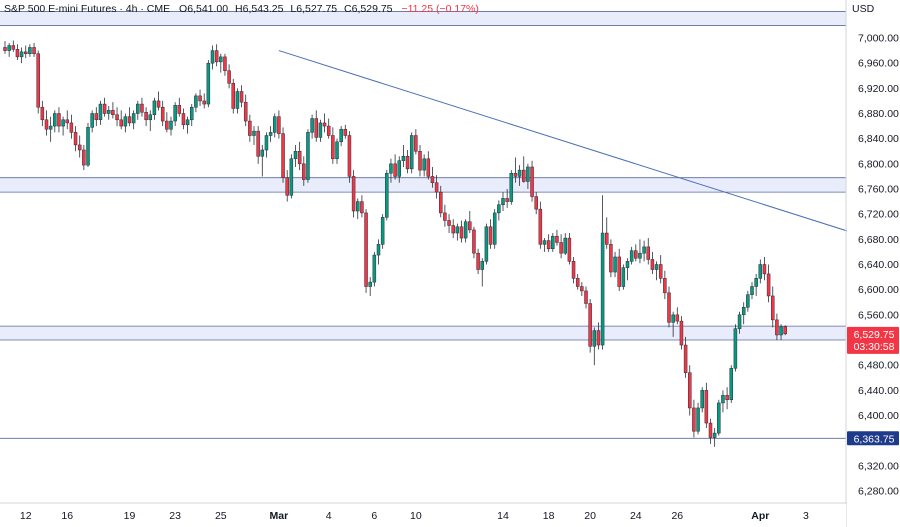 The width and height of the screenshot is (900, 527). Describe the element at coordinates (878, 114) in the screenshot. I see `y-tick-label: 6,880.00` at that location.